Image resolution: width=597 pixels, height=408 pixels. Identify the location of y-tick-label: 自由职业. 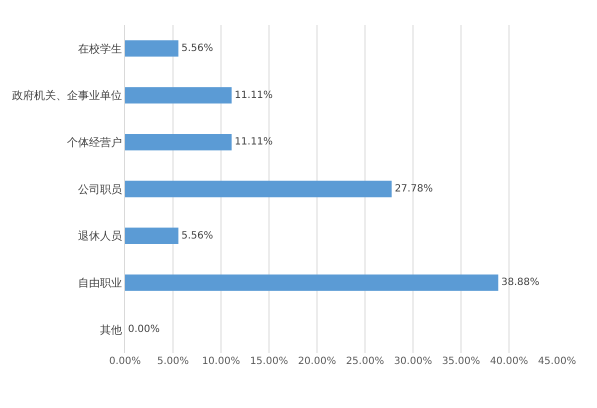
(100, 283).